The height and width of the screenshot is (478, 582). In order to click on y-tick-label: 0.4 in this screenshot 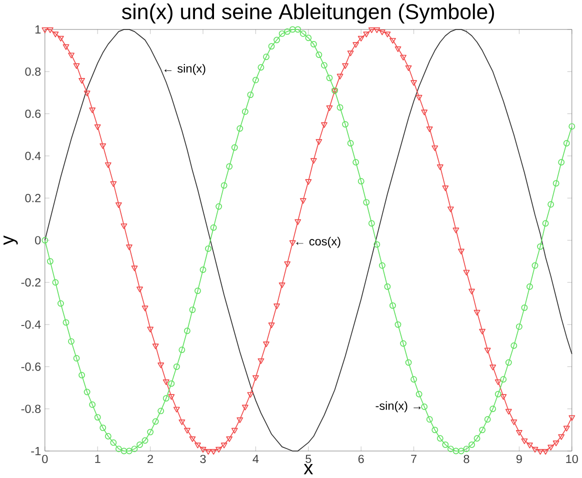, I will do `click(33, 156)`.